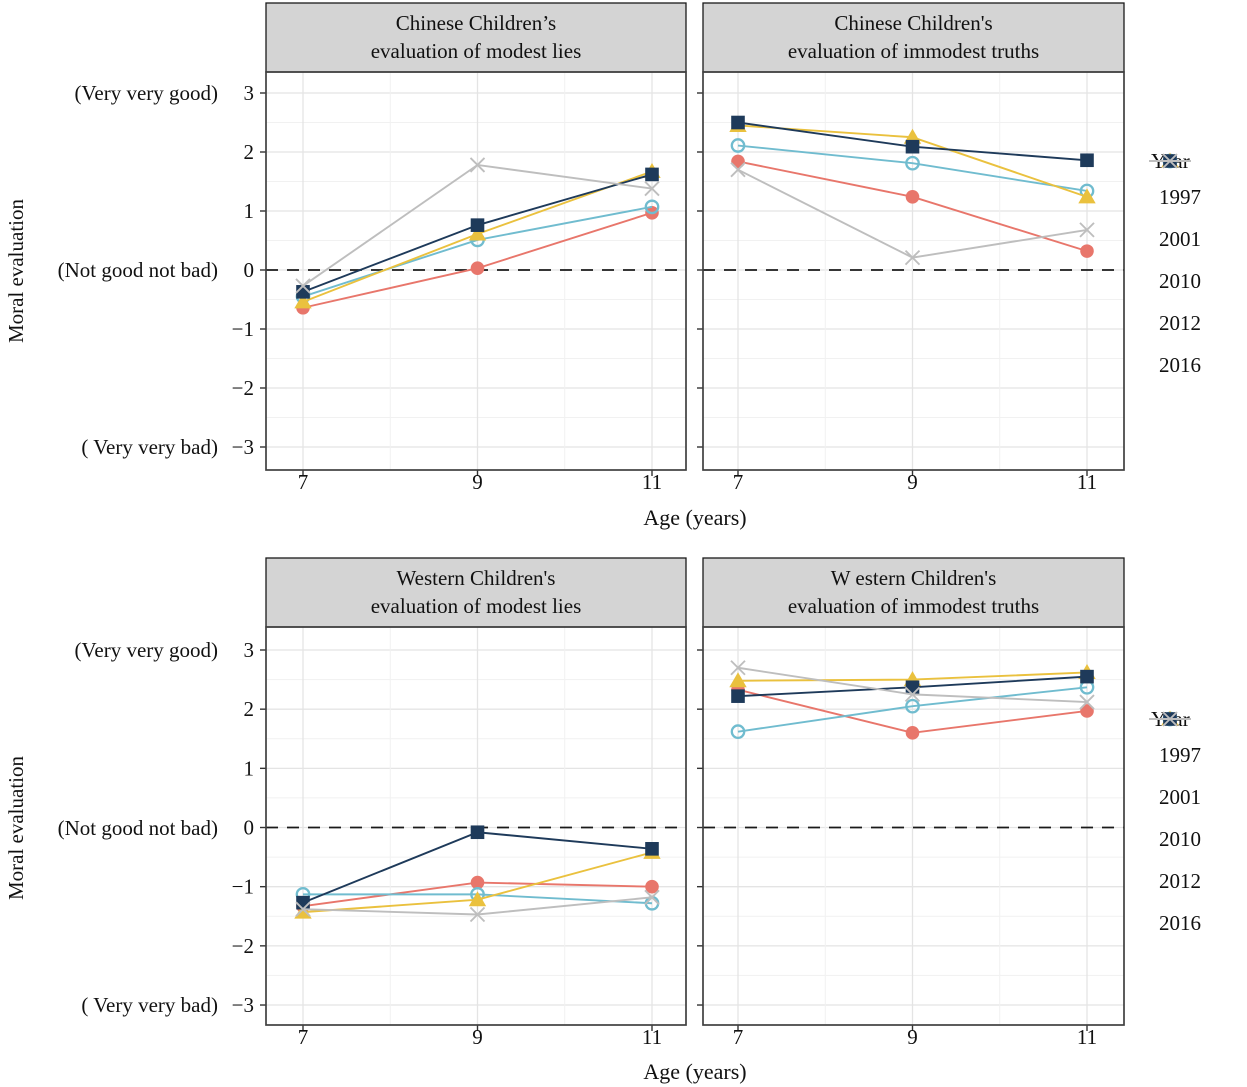 Image resolution: width=1247 pixels, height=1087 pixels. Describe the element at coordinates (137, 828) in the screenshot. I see `y-annotation-neutral-bottom: (Not good not bad)` at that location.